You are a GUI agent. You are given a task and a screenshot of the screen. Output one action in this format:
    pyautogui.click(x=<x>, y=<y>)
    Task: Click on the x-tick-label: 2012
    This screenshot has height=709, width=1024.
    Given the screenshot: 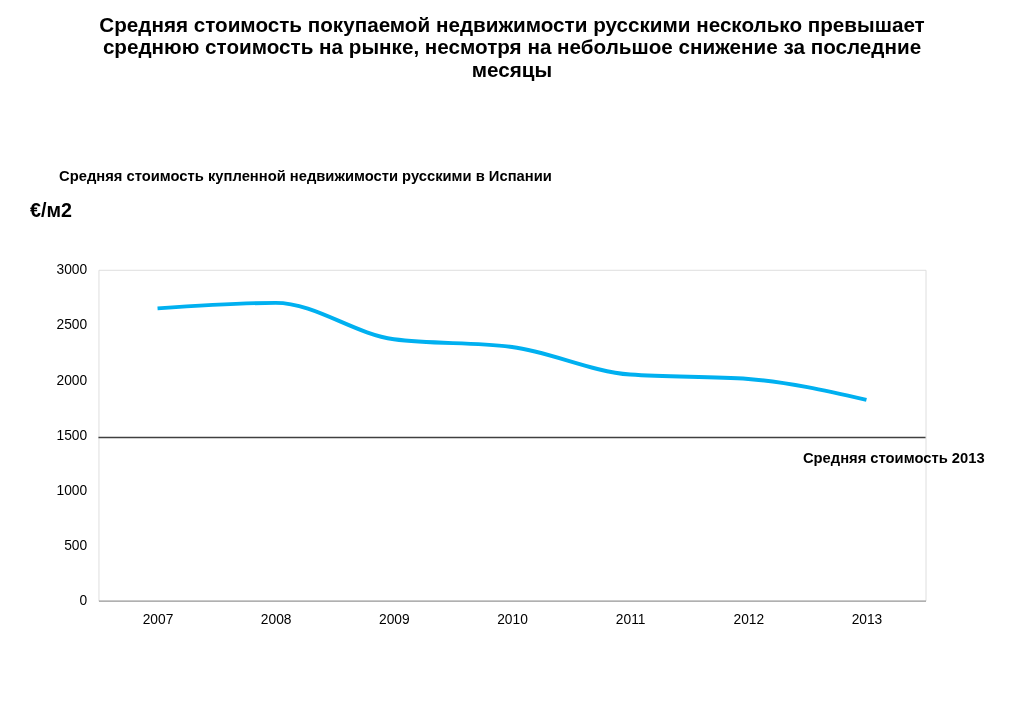 What is the action you would take?
    pyautogui.click(x=749, y=619)
    